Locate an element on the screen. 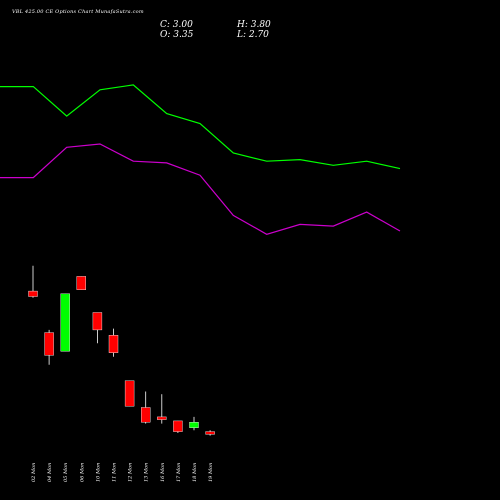  lower-line-series is located at coordinates (200, 189).